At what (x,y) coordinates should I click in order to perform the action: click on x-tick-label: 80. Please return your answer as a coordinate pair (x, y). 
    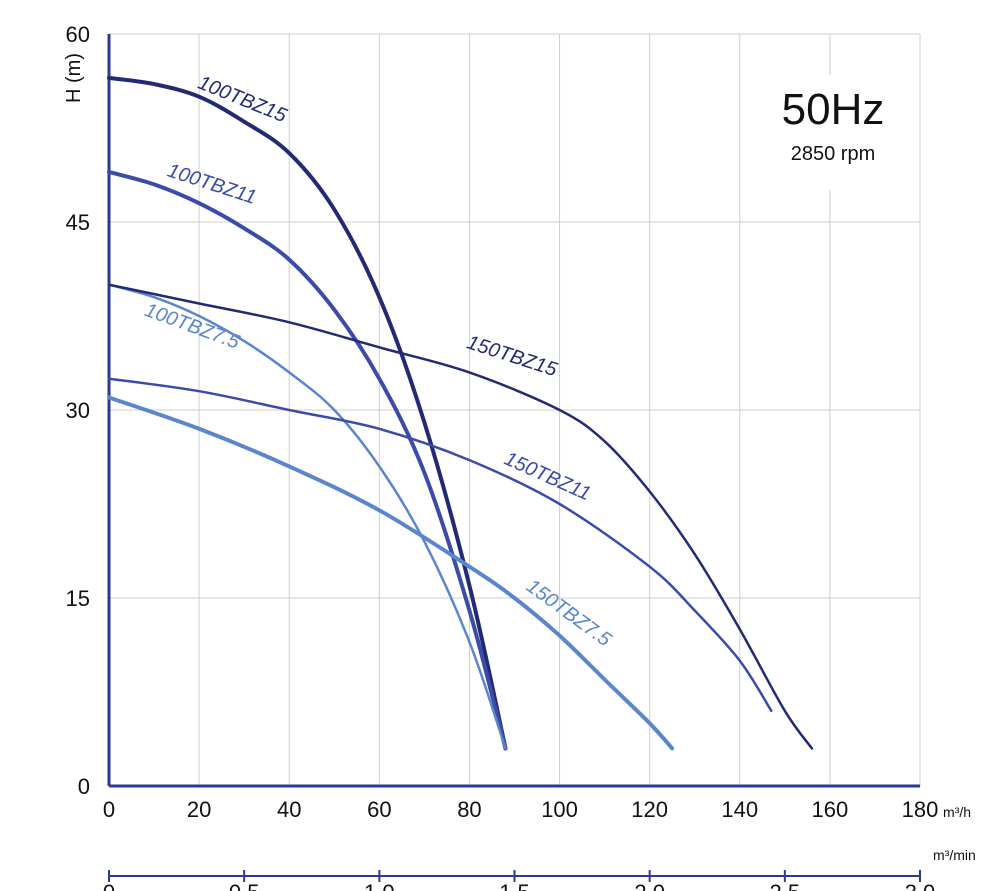
    Looking at the image, I should click on (469, 809).